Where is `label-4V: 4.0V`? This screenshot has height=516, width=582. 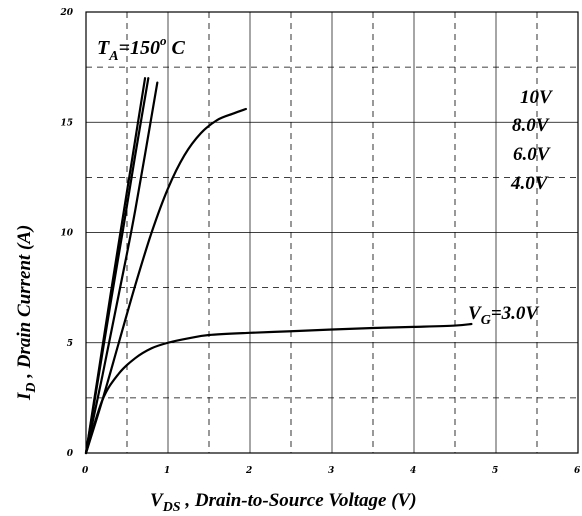 label-4V: 4.0V is located at coordinates (529, 183).